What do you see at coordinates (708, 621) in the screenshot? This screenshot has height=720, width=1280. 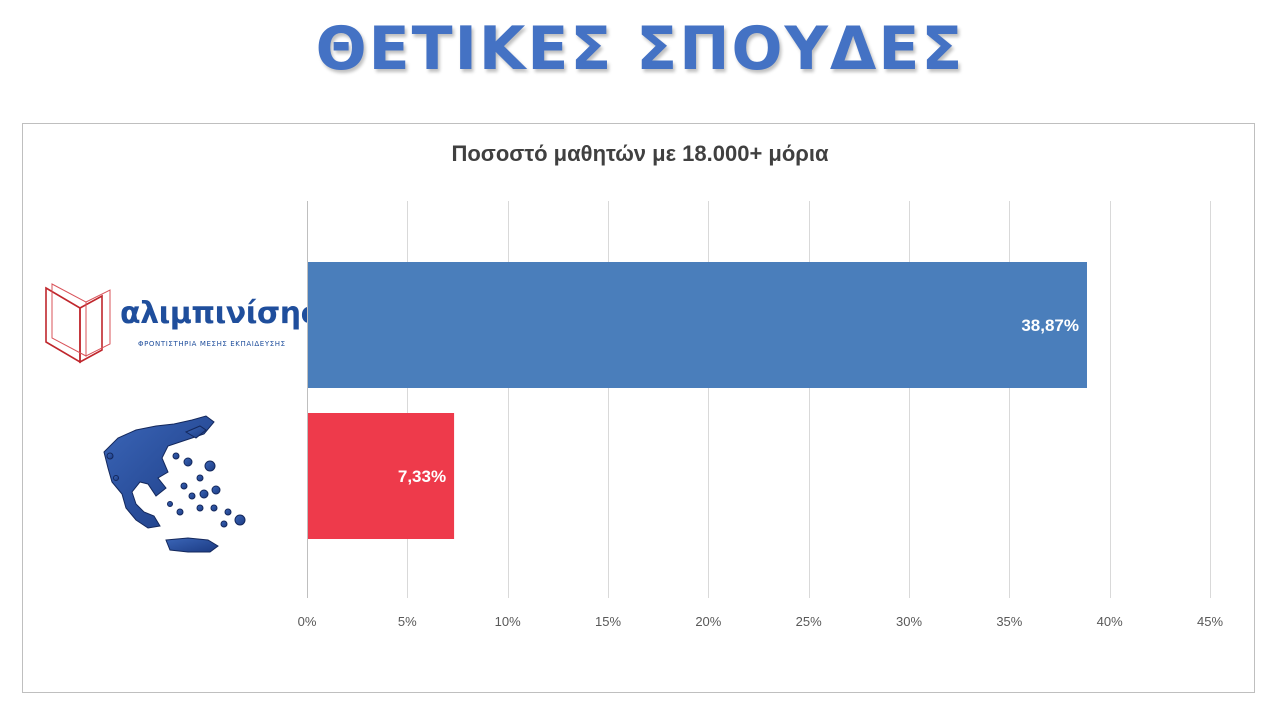 I see `x-tick-label: 20%` at bounding box center [708, 621].